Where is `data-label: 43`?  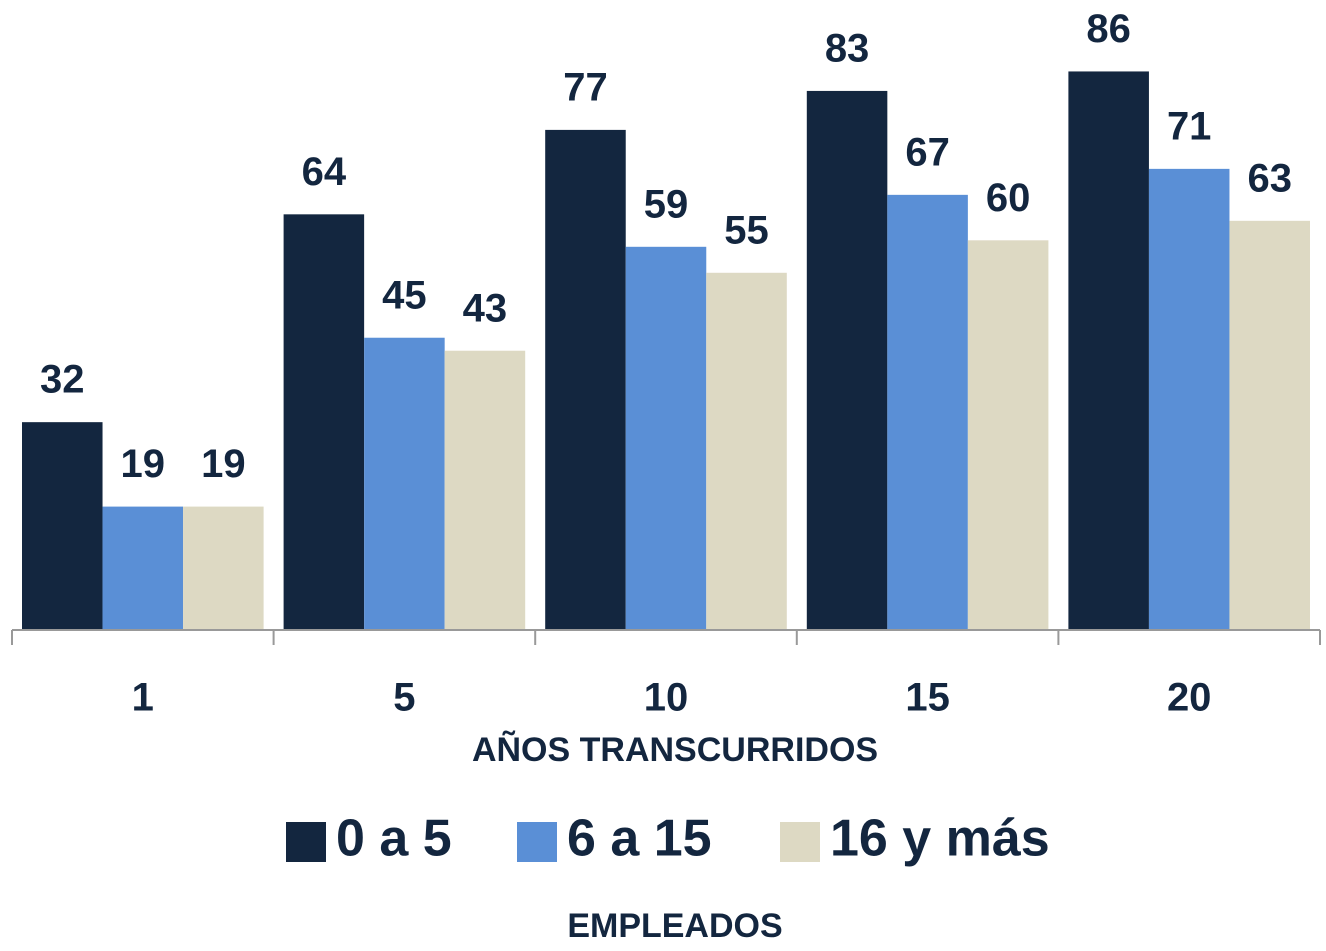 data-label: 43 is located at coordinates (485, 308).